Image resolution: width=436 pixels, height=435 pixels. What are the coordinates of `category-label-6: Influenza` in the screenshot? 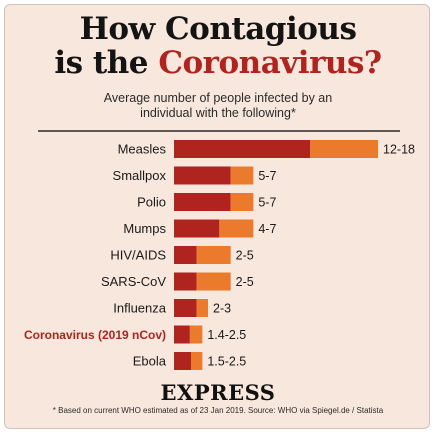 It's located at (140, 308).